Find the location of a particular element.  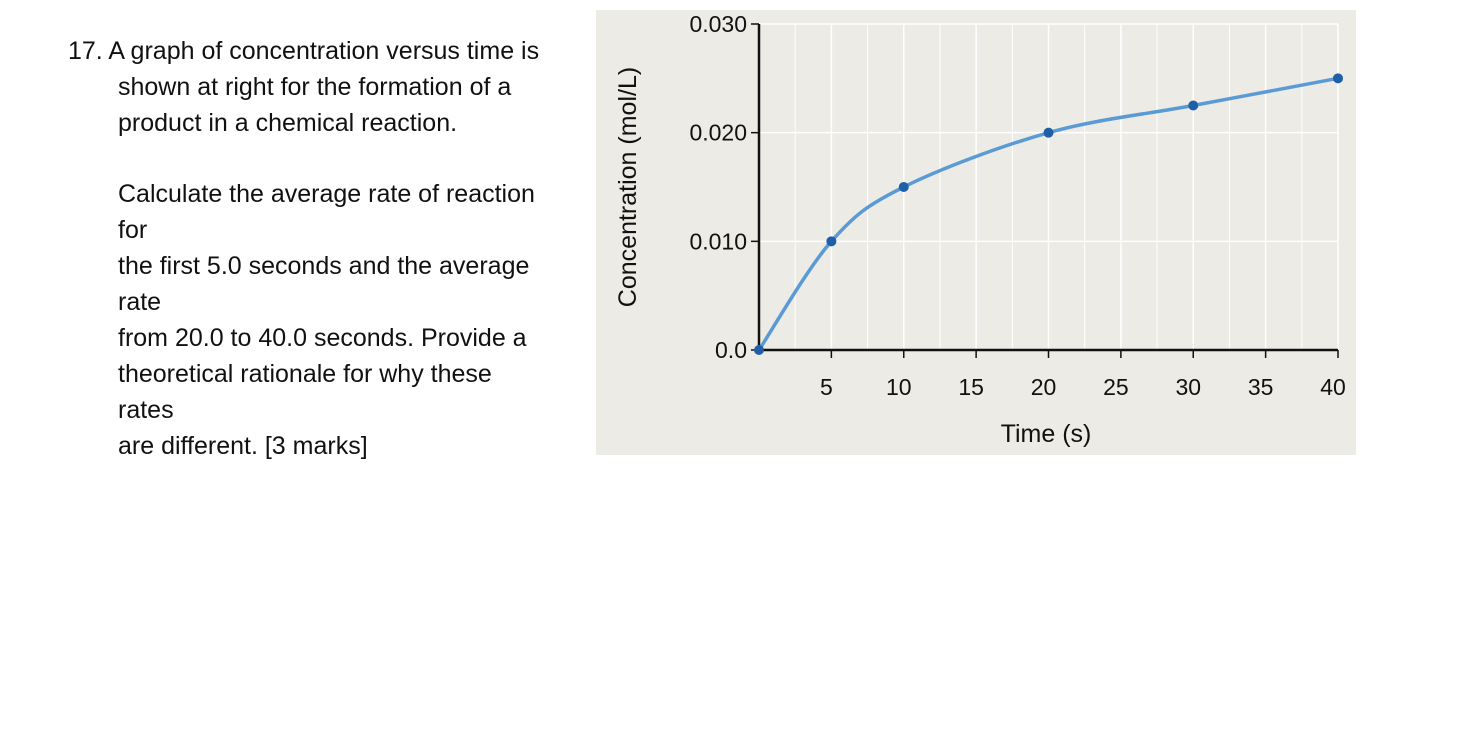

x-tick-label: 5 is located at coordinates (826, 387).